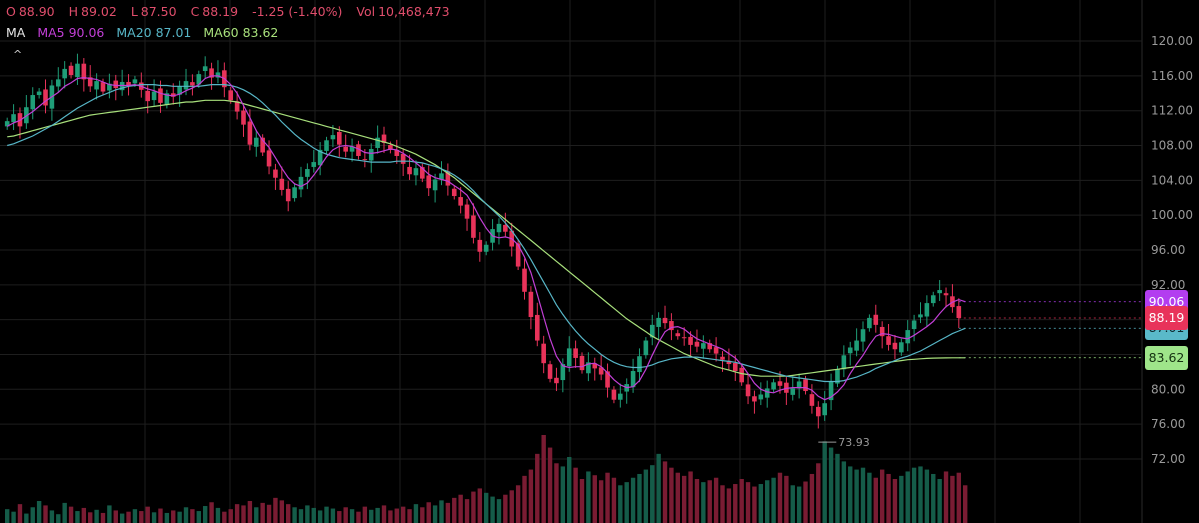 This screenshot has height=523, width=1199. Describe the element at coordinates (220, 11) in the screenshot. I see `close-value: 88.19` at that location.